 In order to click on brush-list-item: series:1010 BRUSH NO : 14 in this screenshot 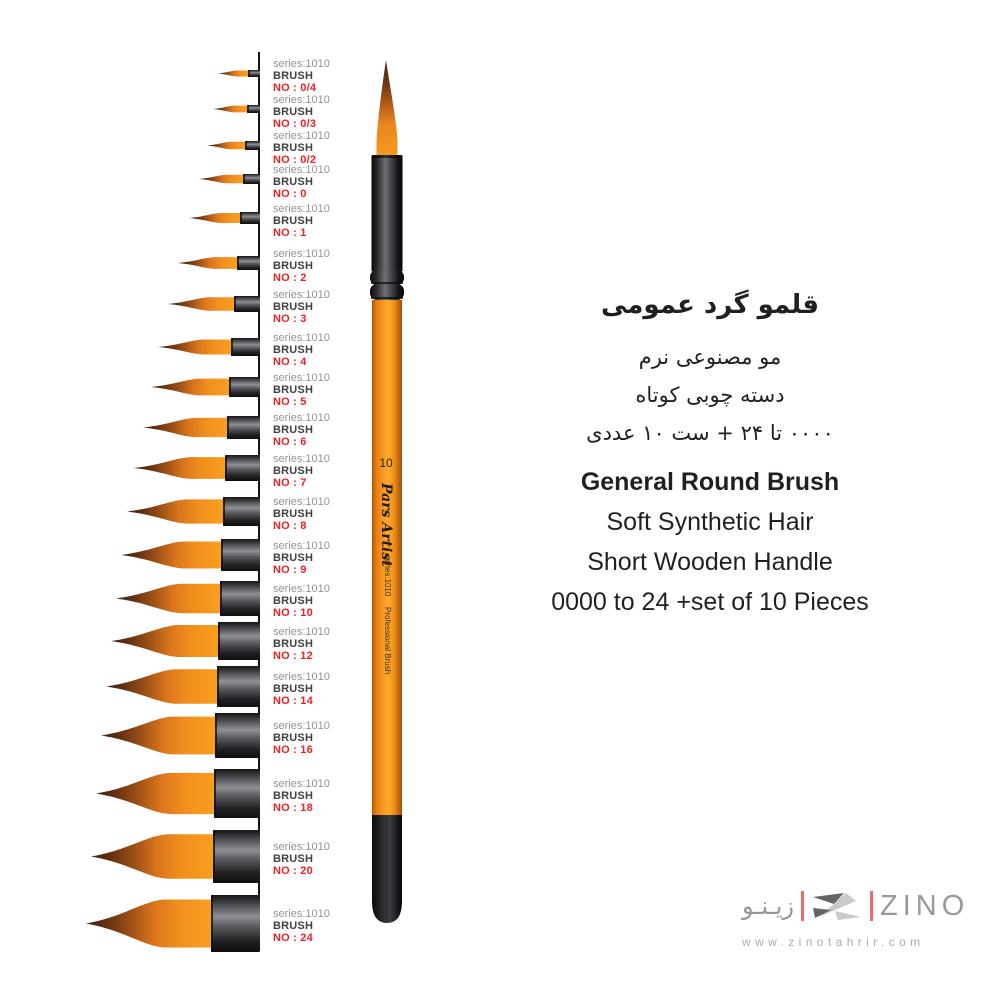, I will do `click(210, 687)`.